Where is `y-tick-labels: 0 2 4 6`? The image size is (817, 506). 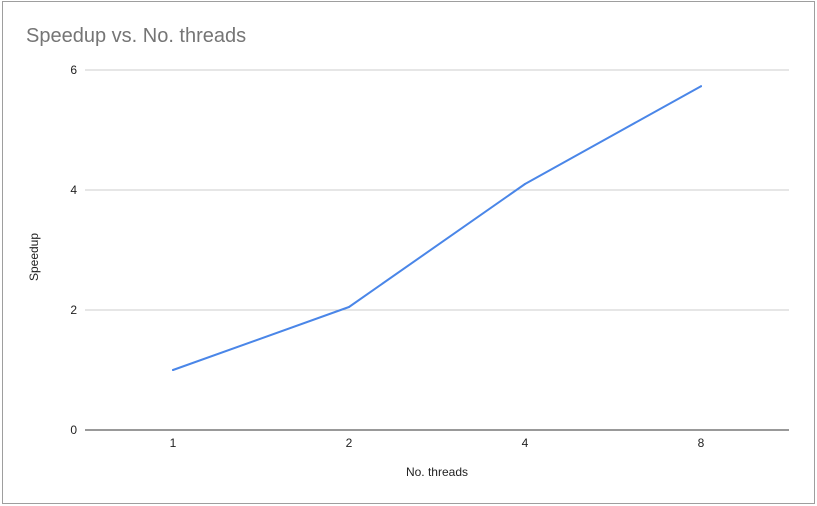 y-tick-labels: 0 2 4 6 is located at coordinates (73, 250).